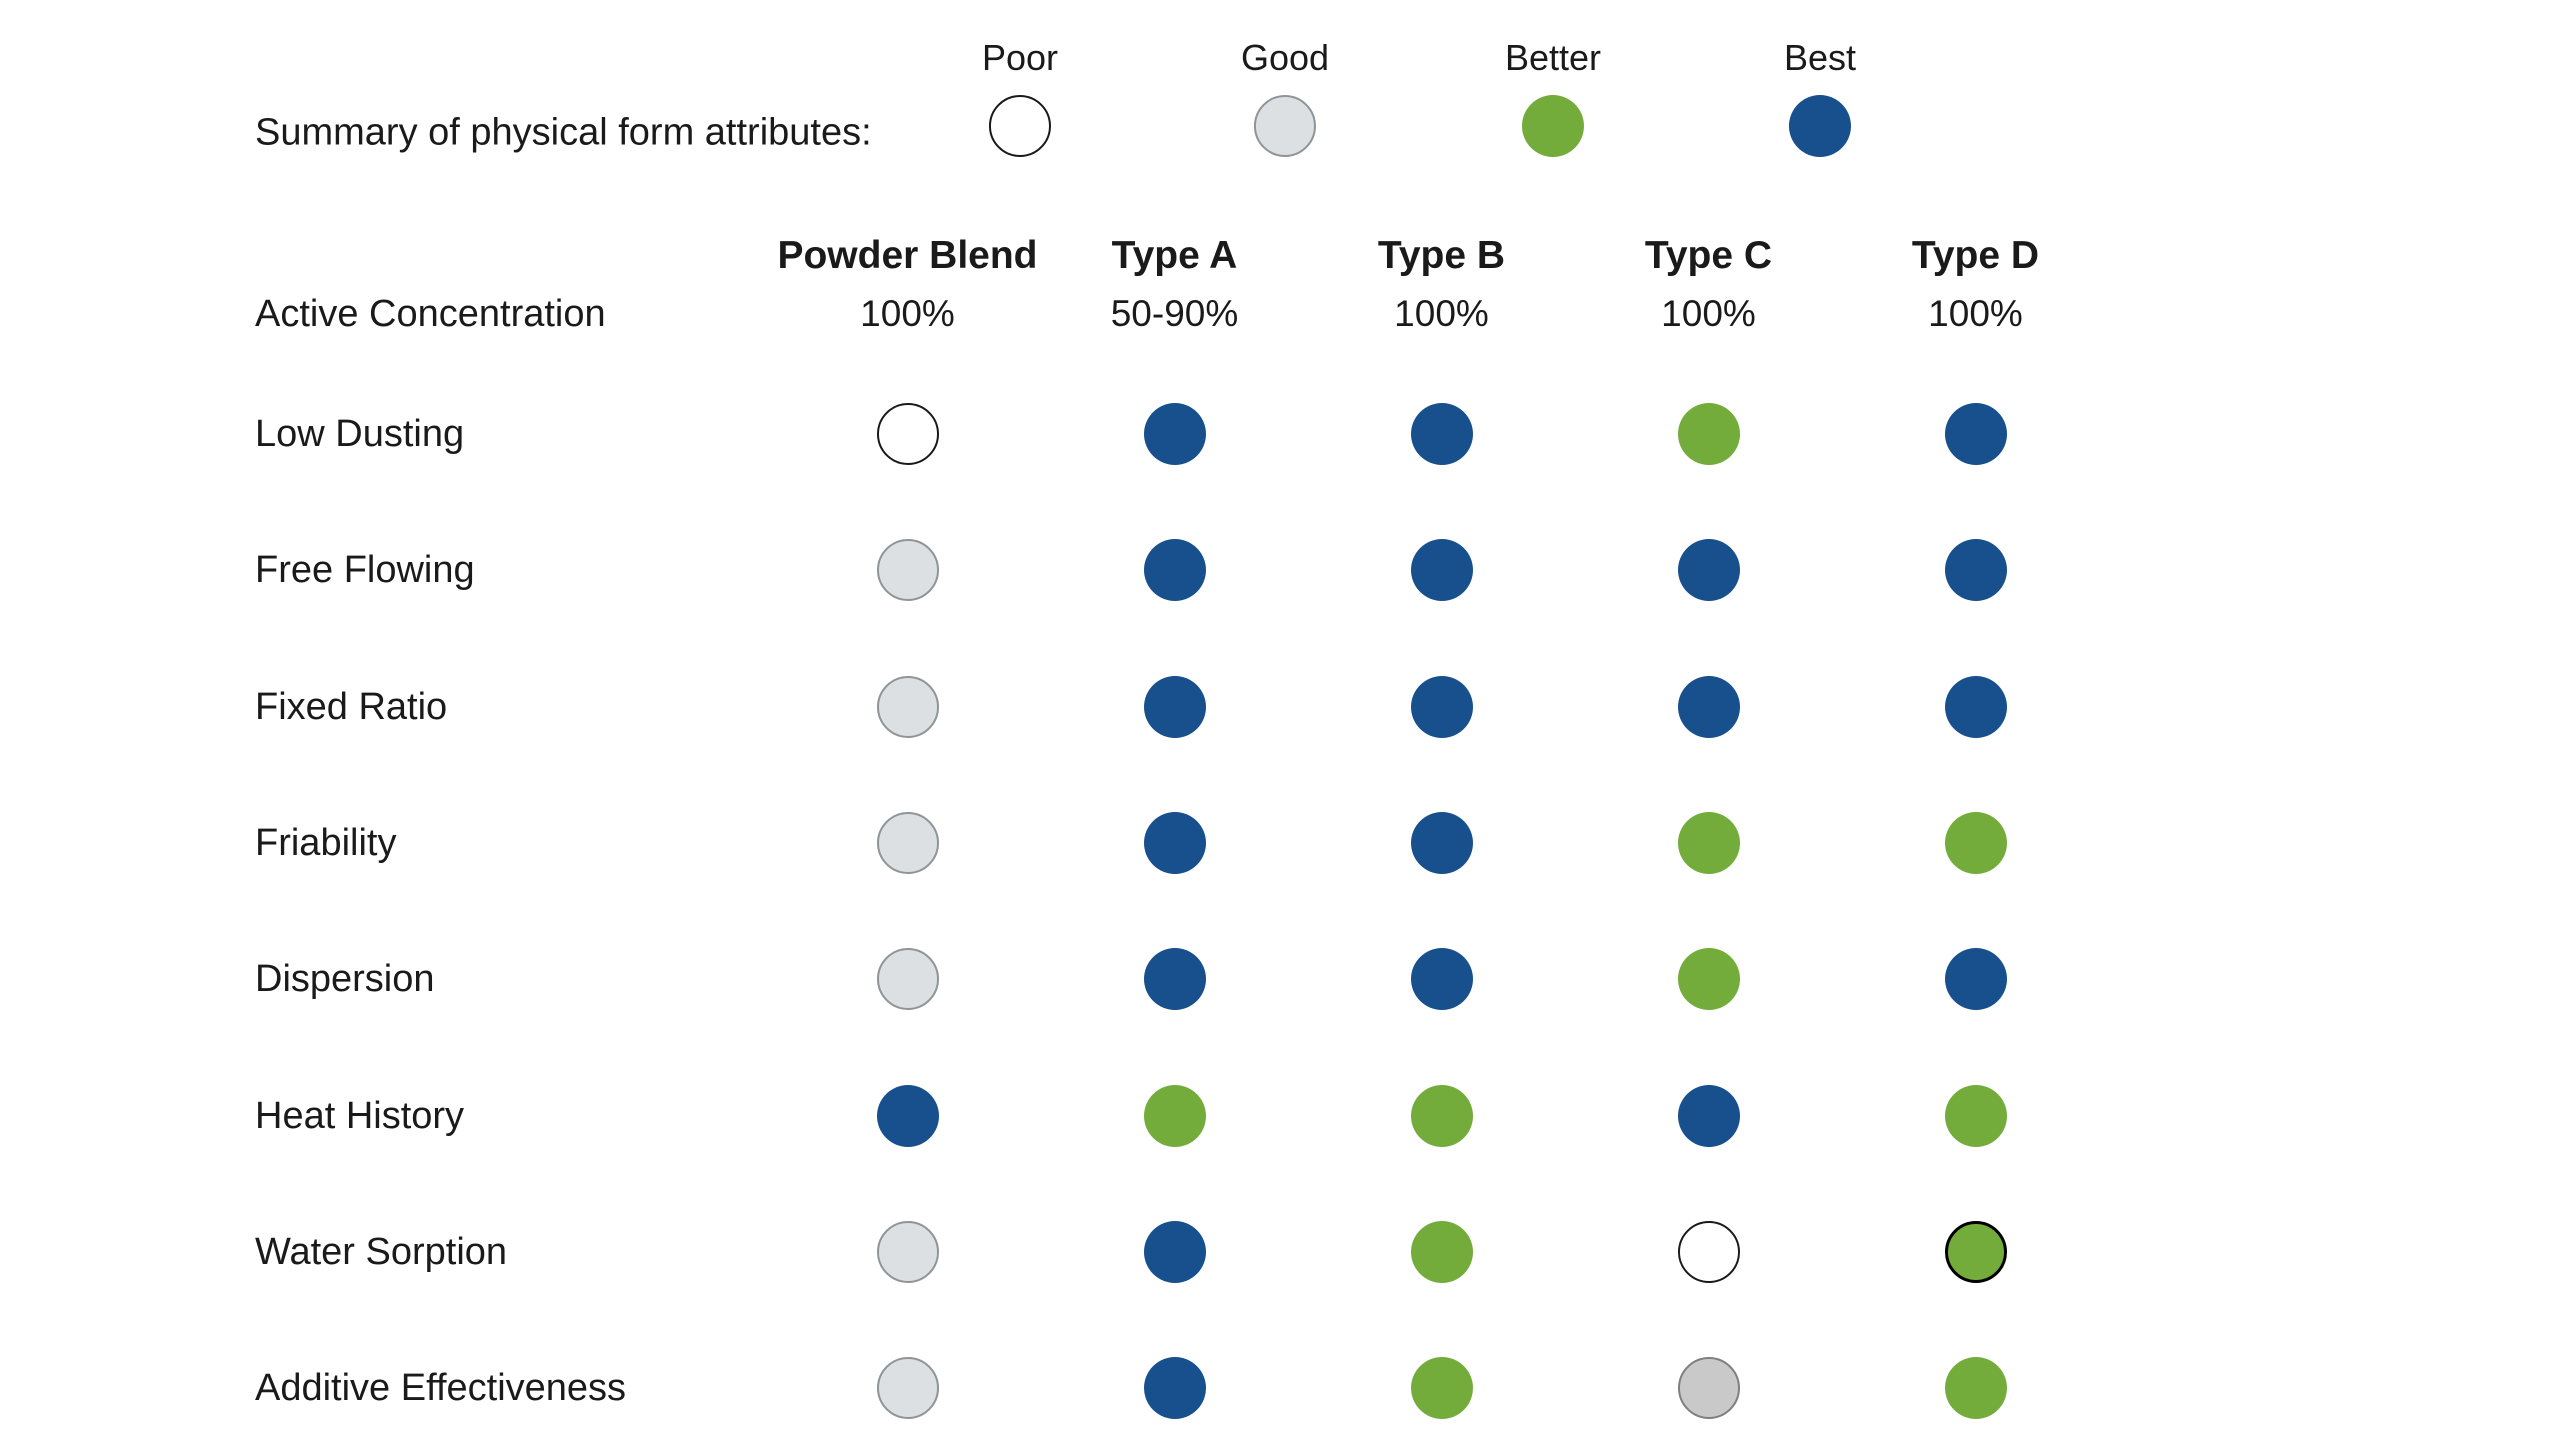  I want to click on attribute-row: Dispersion, so click(1182, 979).